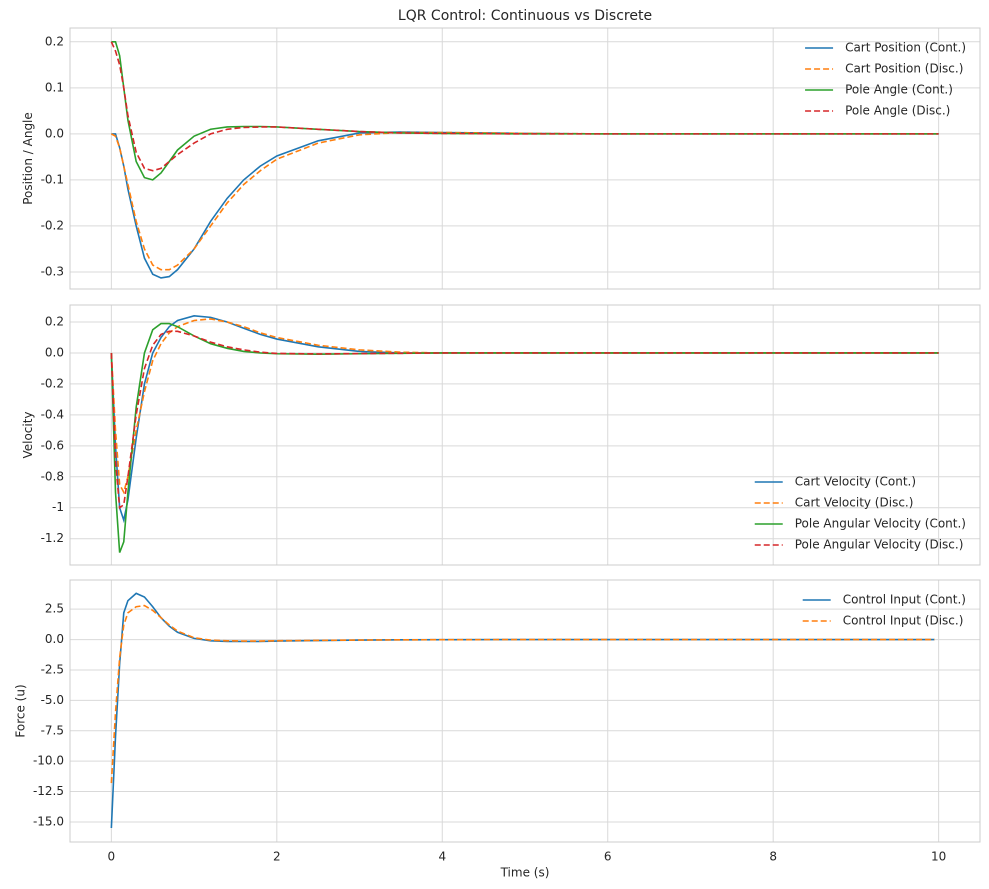  I want to click on chart-title: LQR Control: Continuous vs Discrete, so click(525, 16).